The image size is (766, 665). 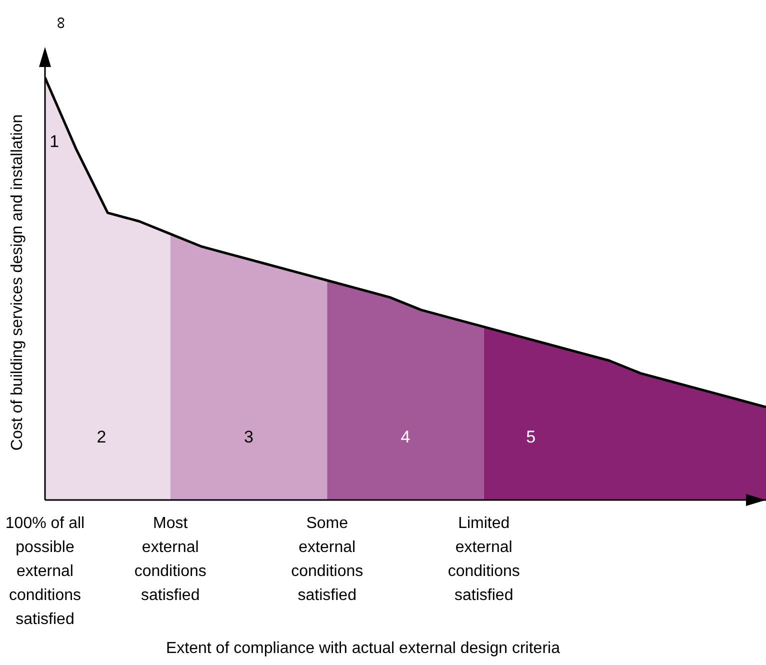 I want to click on annotation: 2, so click(x=101, y=437).